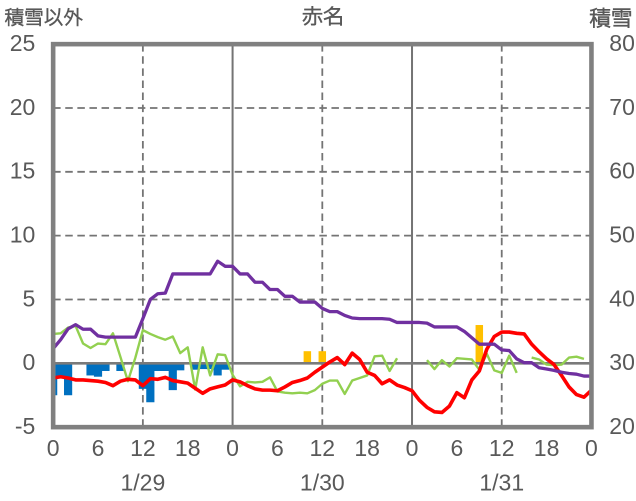 This screenshot has height=501, width=636. I want to click on svg-text: 50, so click(622, 235).